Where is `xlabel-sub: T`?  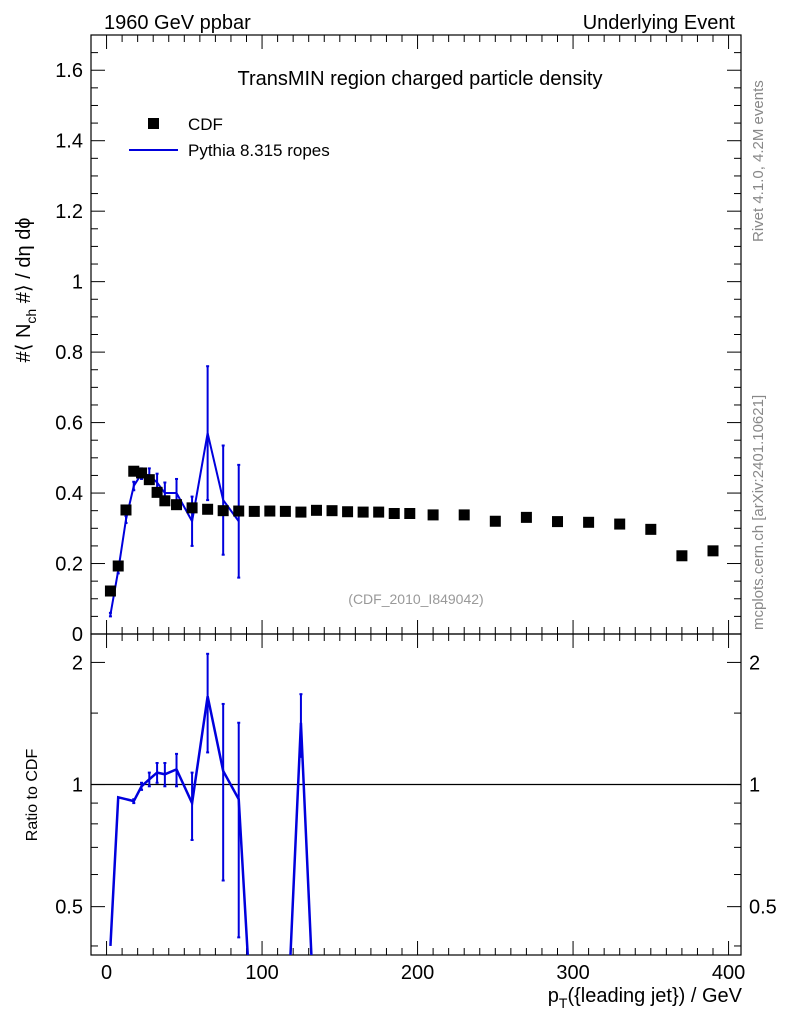 xlabel-sub: T is located at coordinates (563, 1003).